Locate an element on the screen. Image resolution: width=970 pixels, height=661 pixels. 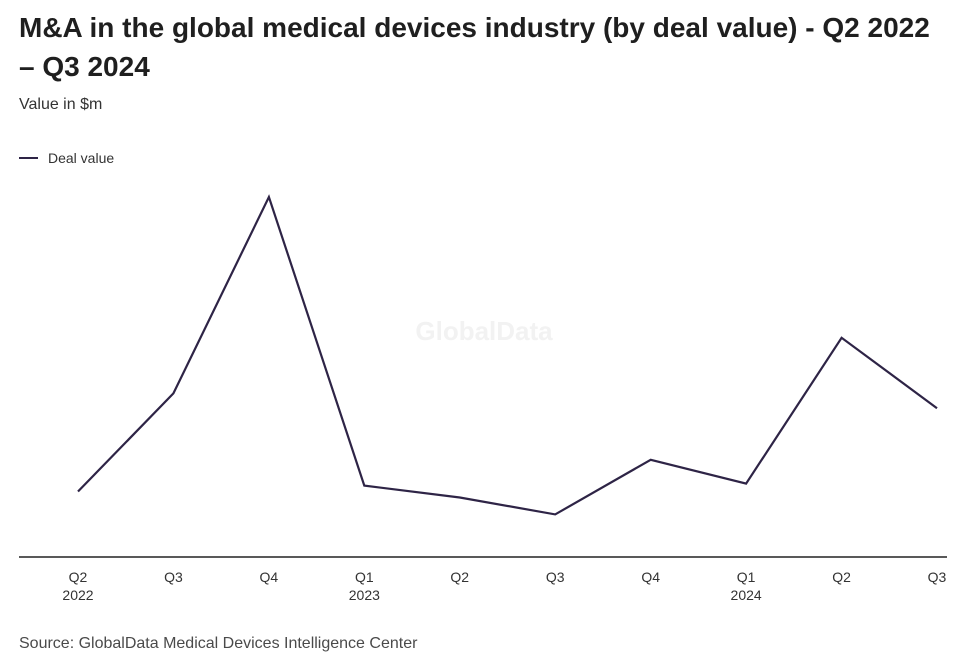
x-tick-year-label: 2023 is located at coordinates (364, 595).